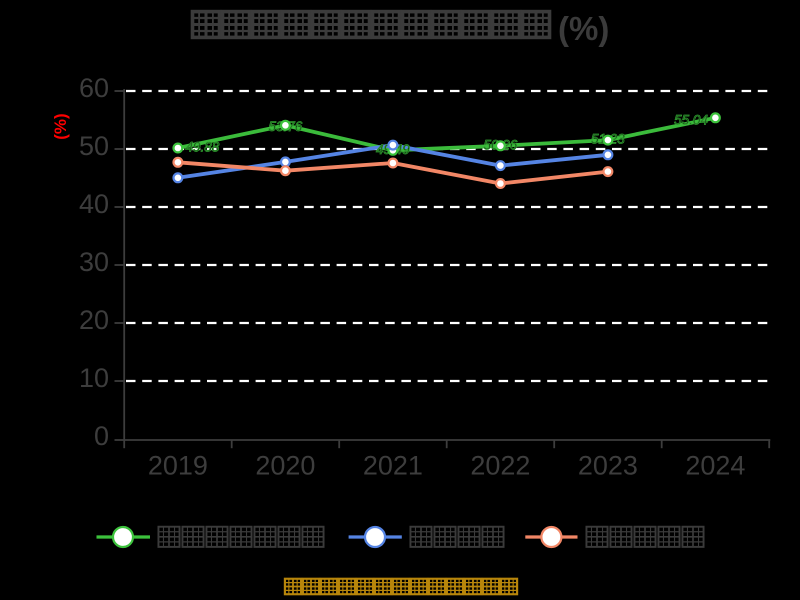  I want to click on svg-text: 2024, so click(715, 466).